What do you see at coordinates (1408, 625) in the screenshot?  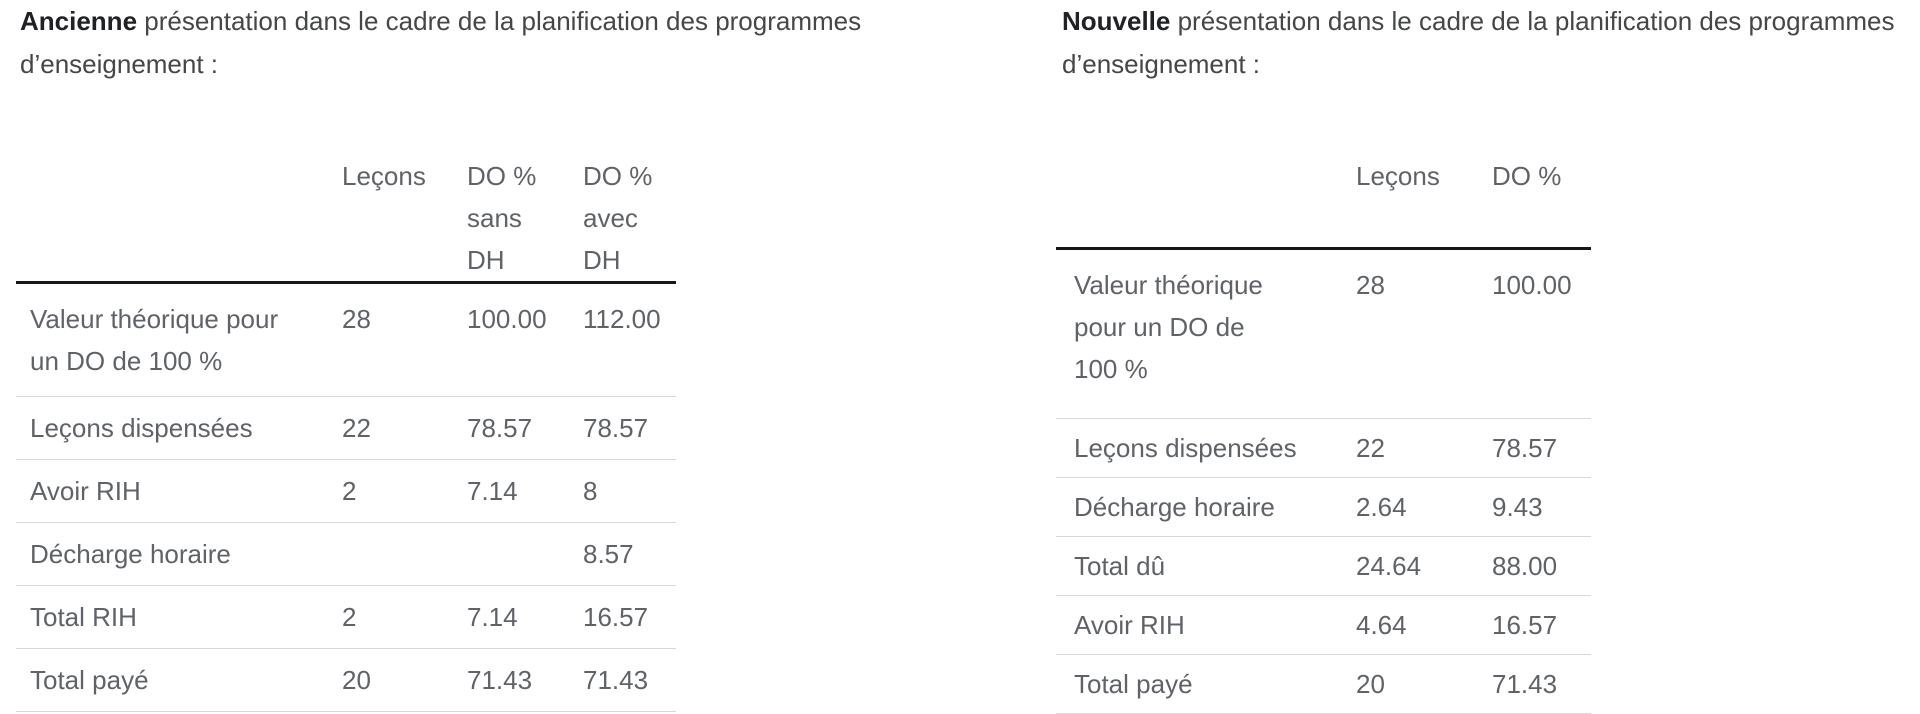 I see `value-cell: 4.64` at bounding box center [1408, 625].